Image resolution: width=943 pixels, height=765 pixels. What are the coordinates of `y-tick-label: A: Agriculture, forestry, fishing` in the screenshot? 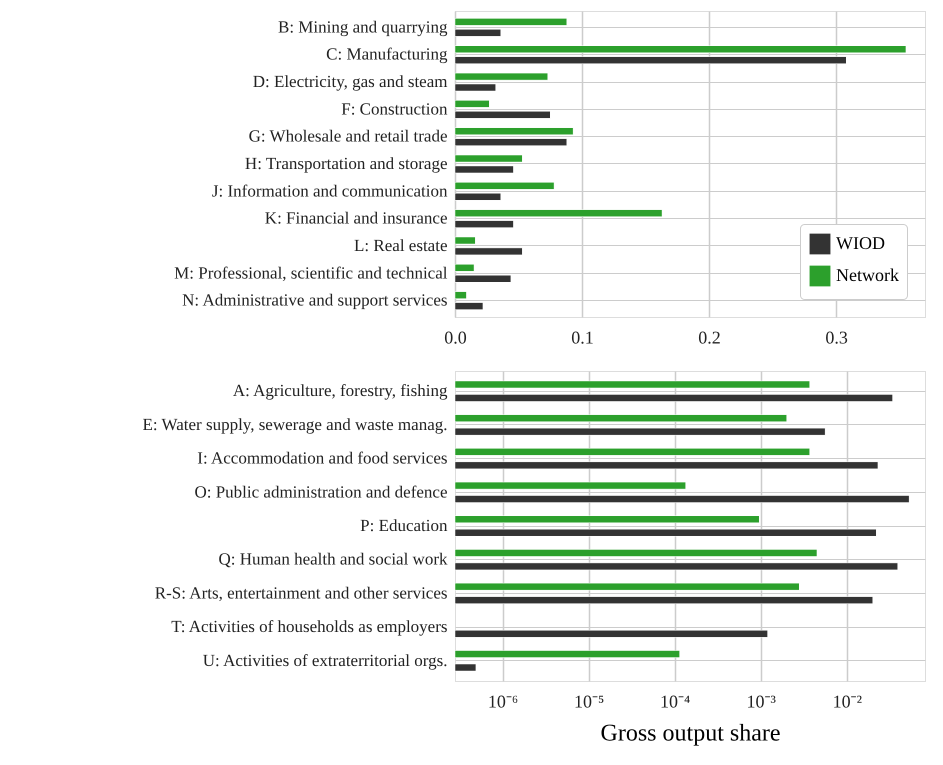 It's located at (340, 390).